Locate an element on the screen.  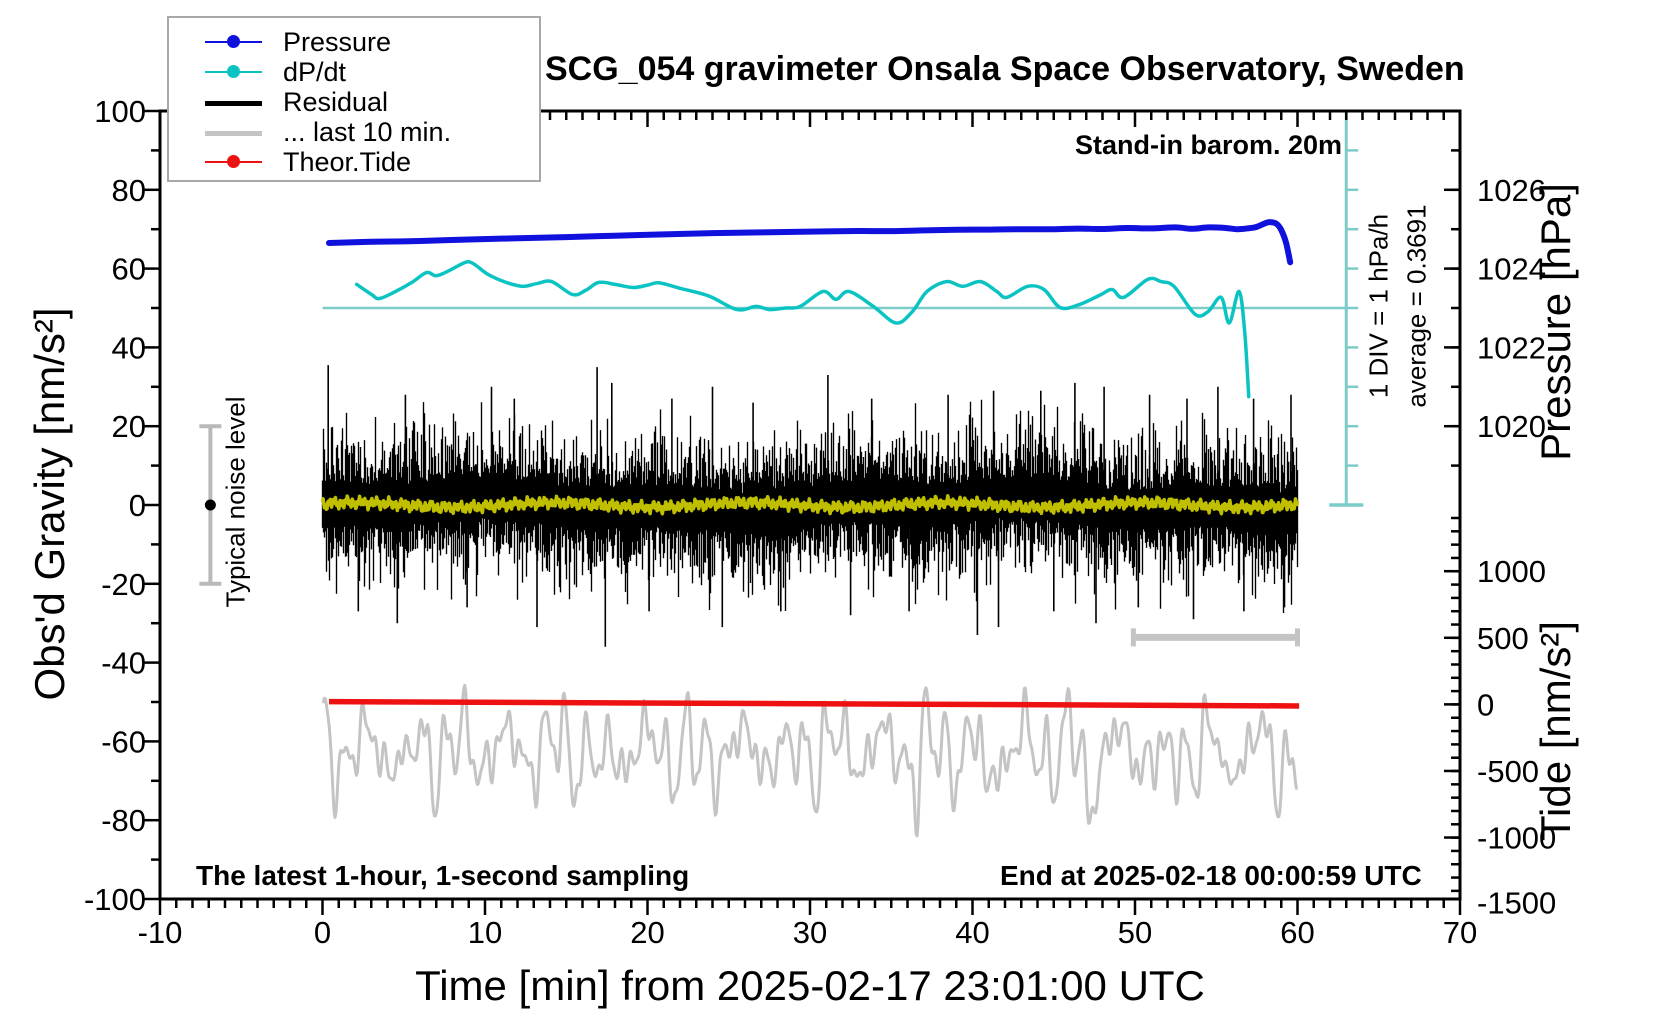
series-tide-last10 is located at coordinates (809, 760).